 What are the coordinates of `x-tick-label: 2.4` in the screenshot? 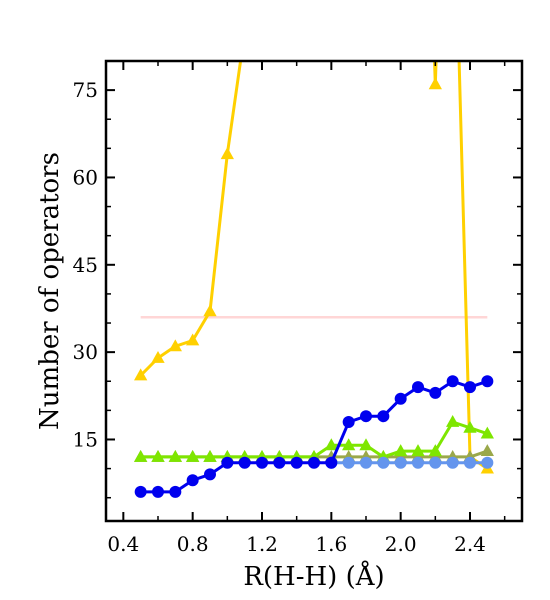 It's located at (470, 544).